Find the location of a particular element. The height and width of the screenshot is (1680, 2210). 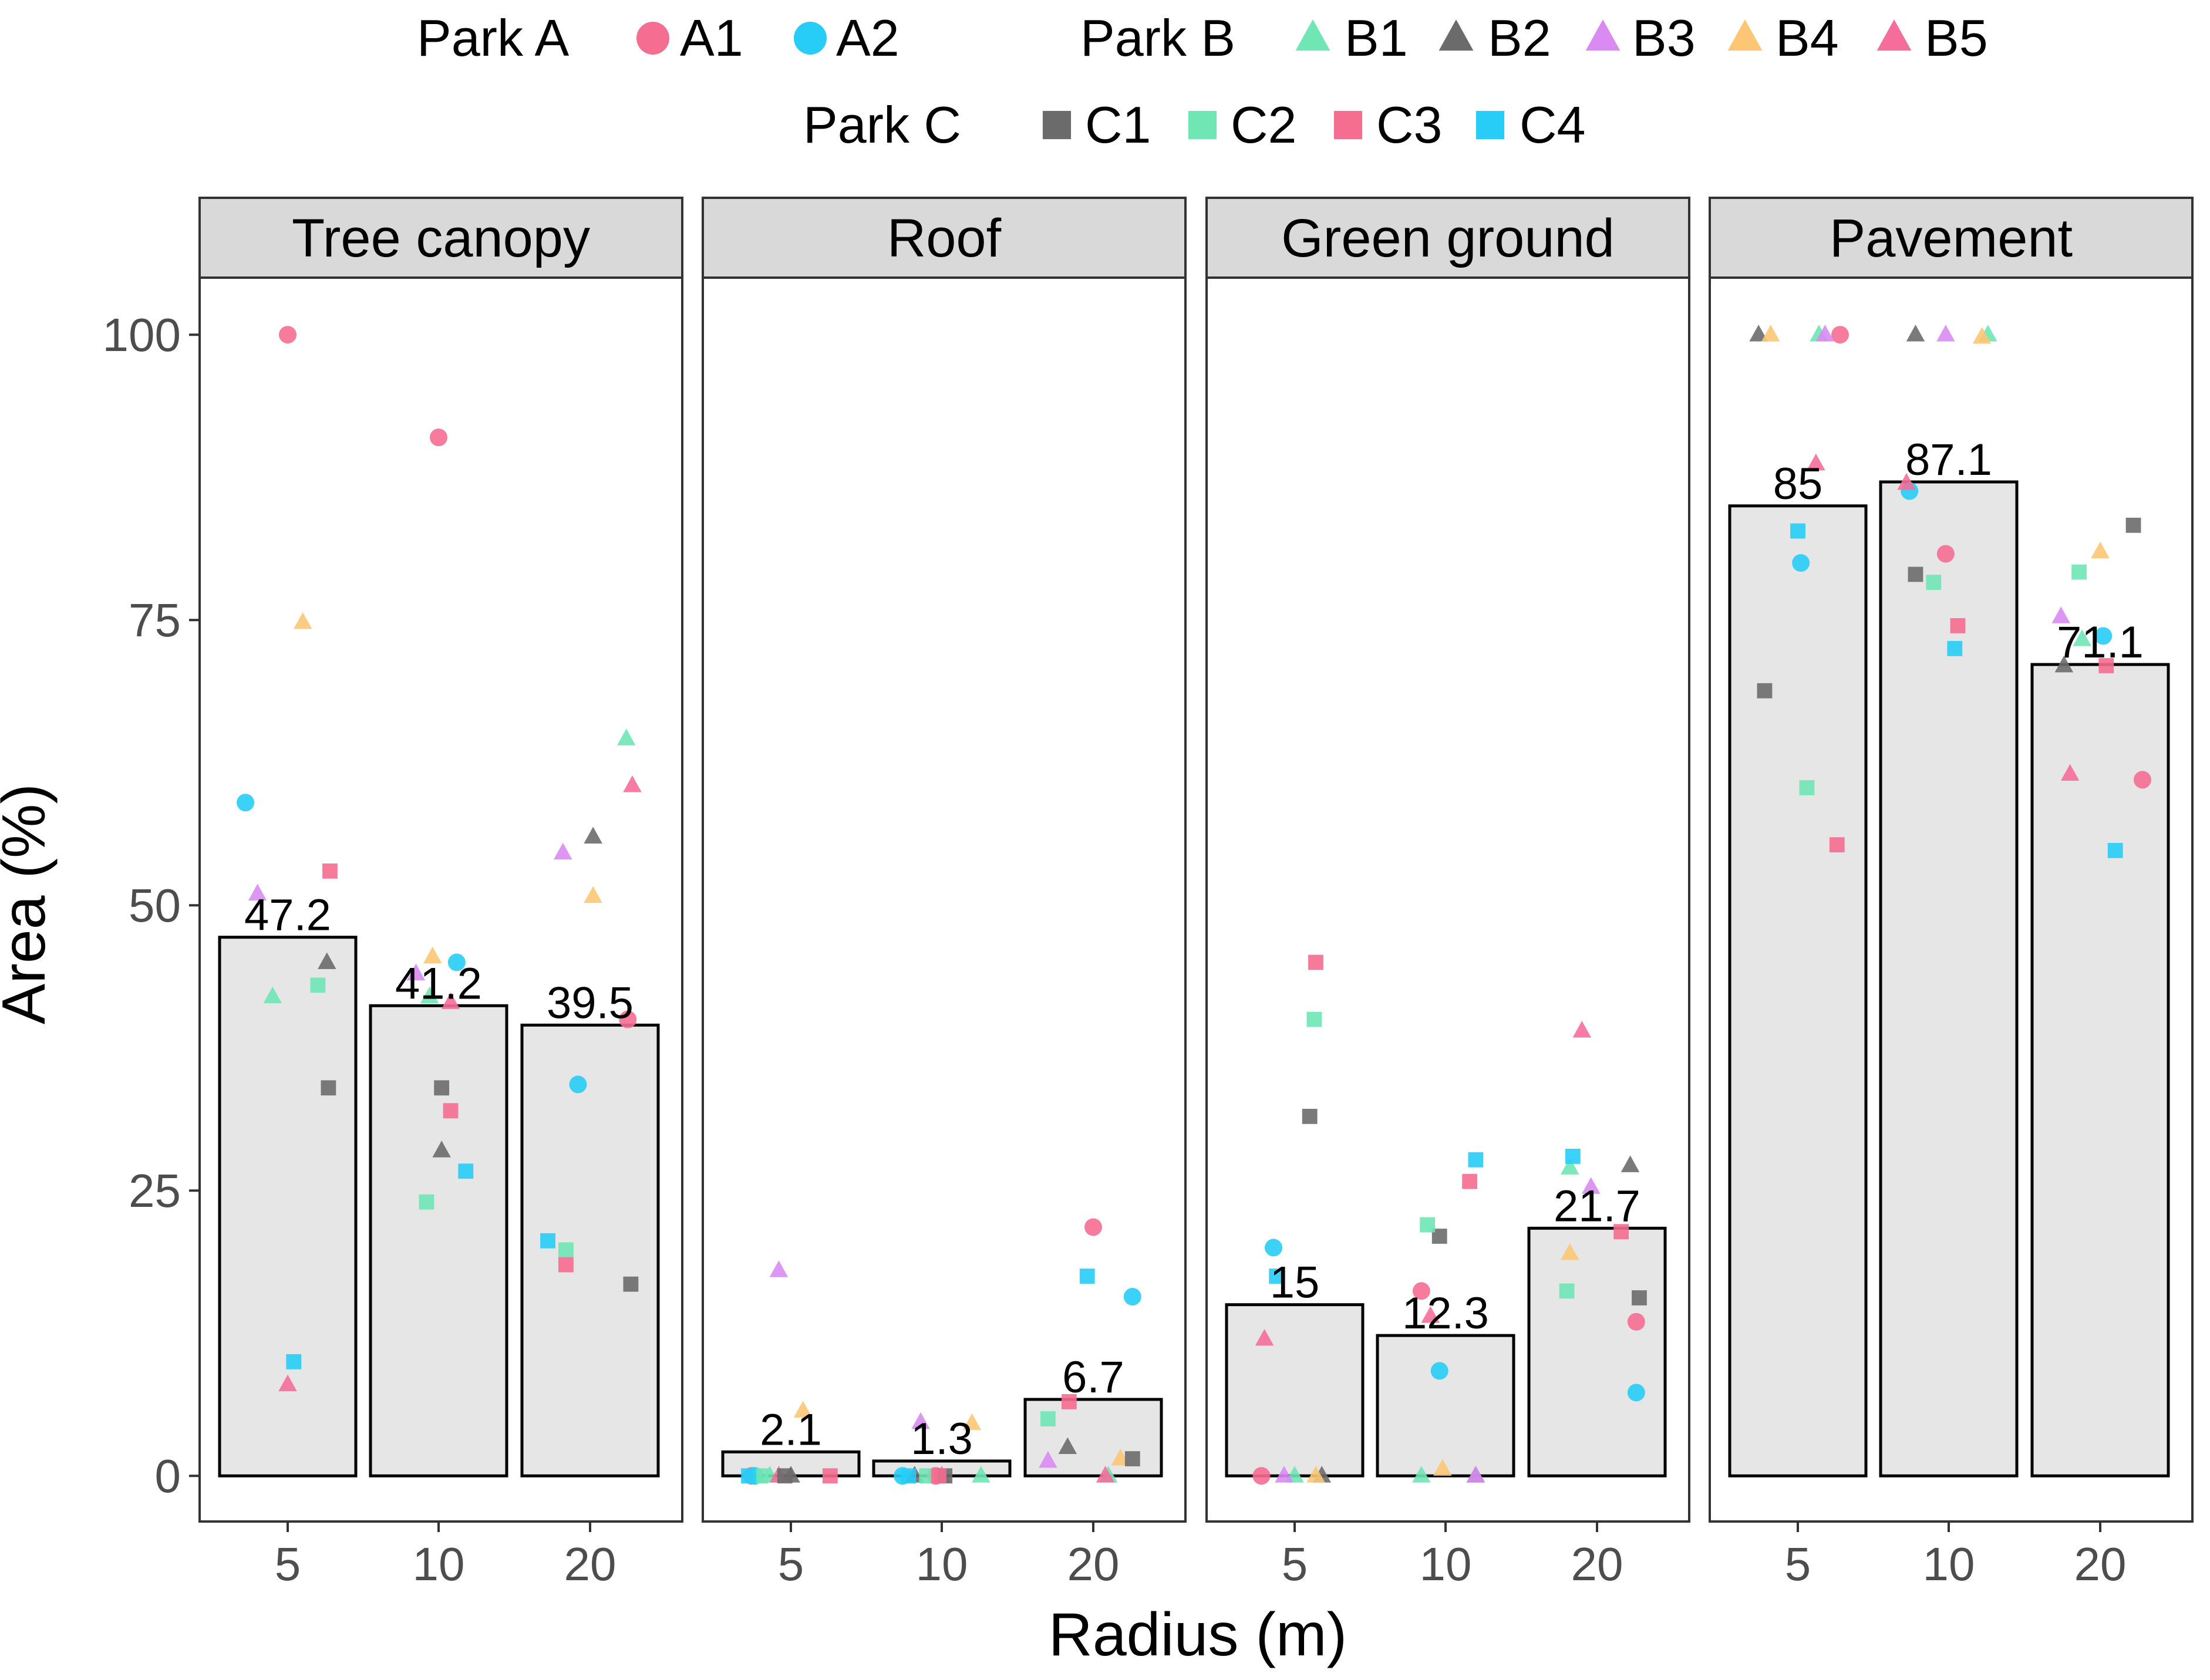

facet-strip-title: Green ground is located at coordinates (1448, 238).